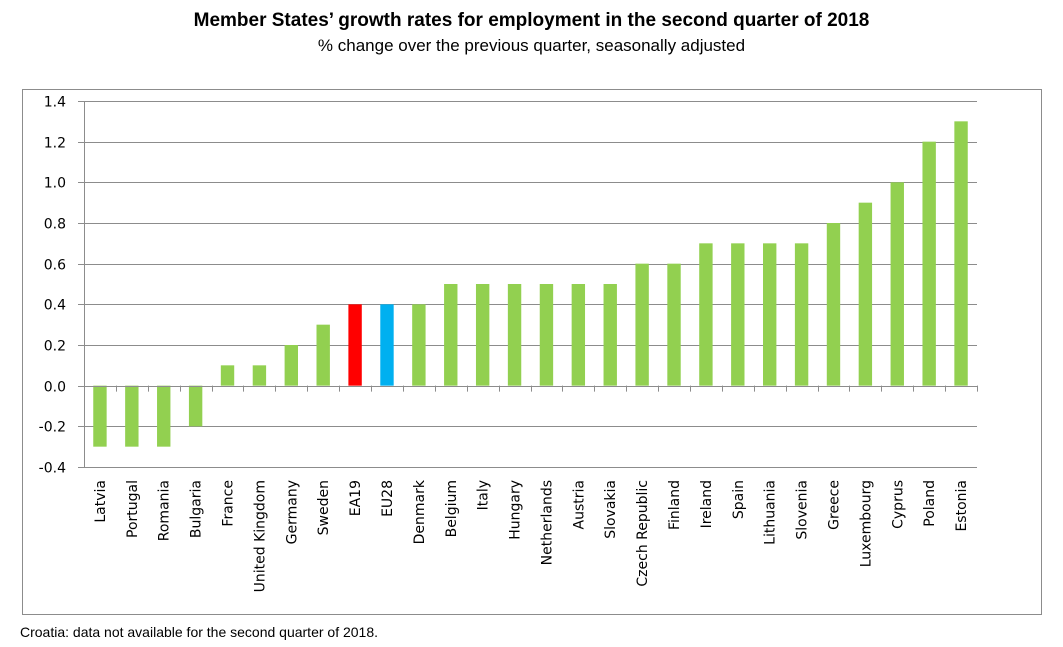  Describe the element at coordinates (579, 504) in the screenshot. I see `x-label-austria: Austria` at that location.